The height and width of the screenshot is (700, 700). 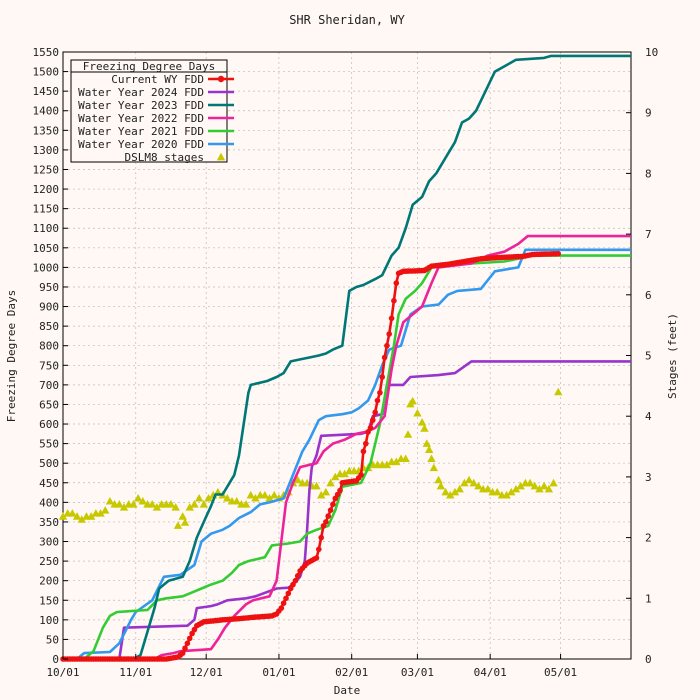 I want to click on y2-tick-label: 5, so click(x=648, y=356).